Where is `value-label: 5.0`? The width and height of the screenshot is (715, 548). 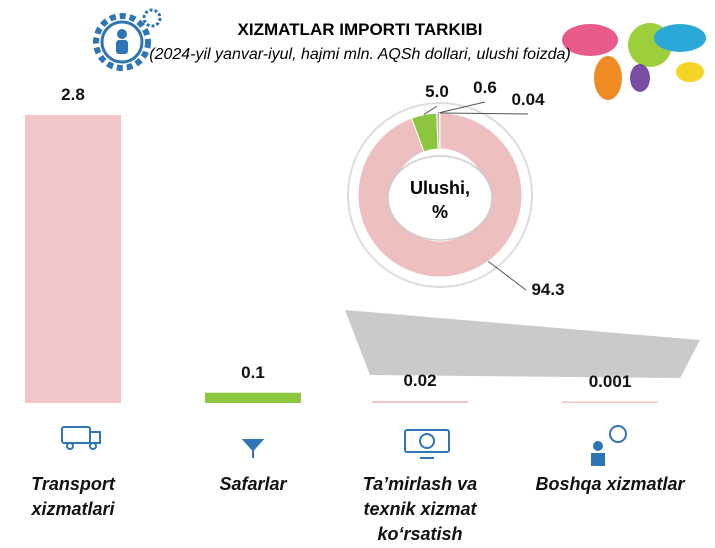
value-label: 5.0 is located at coordinates (437, 91).